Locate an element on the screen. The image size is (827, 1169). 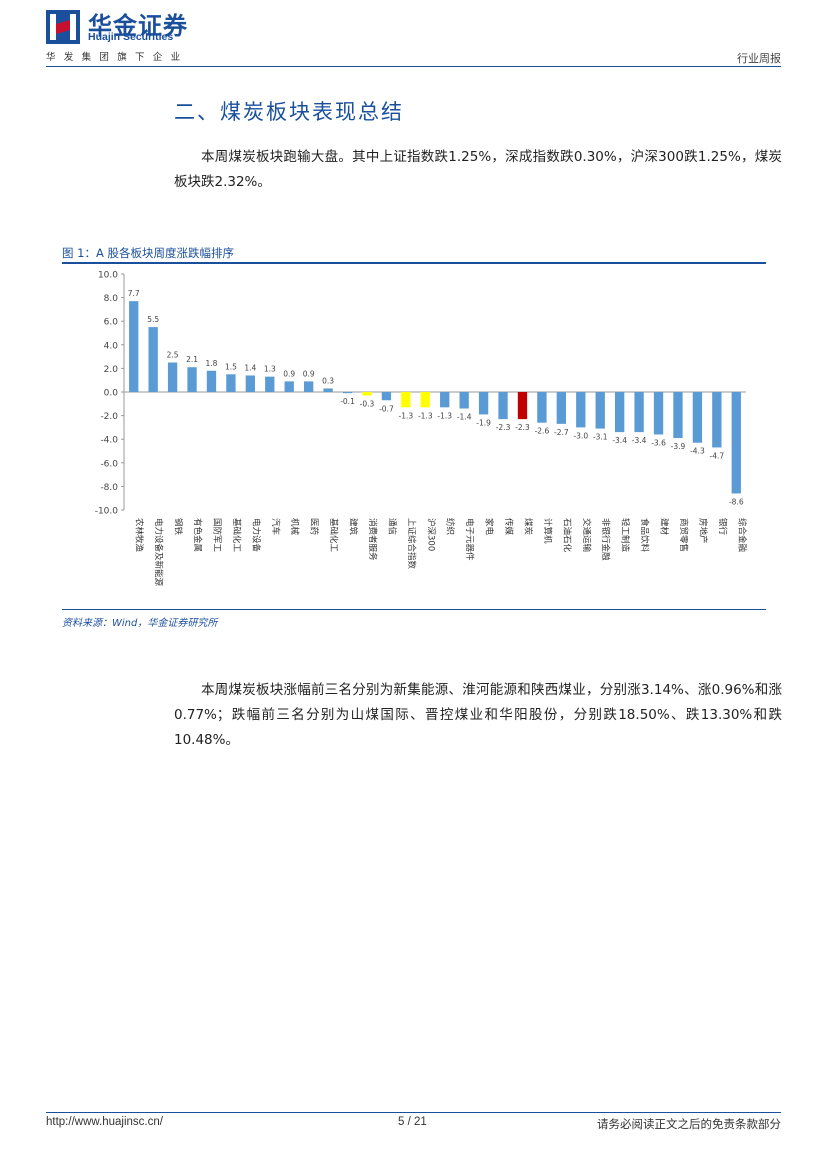
footer-website-link: http://www.huajinsc.cn/ is located at coordinates (104, 1122).